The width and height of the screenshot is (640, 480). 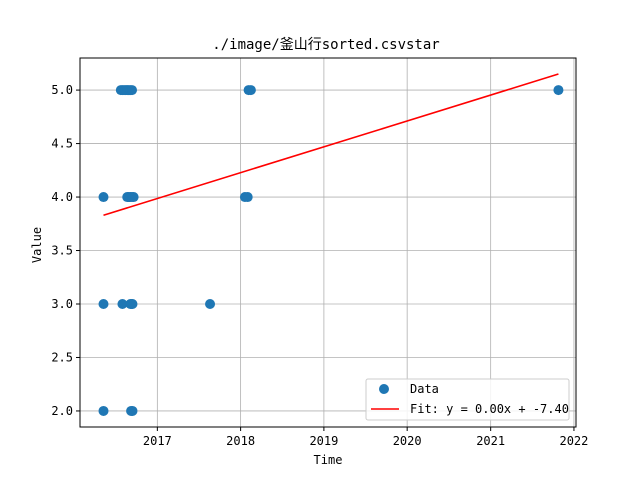 I want to click on y-tick-label: 4.0, so click(x=62, y=197).